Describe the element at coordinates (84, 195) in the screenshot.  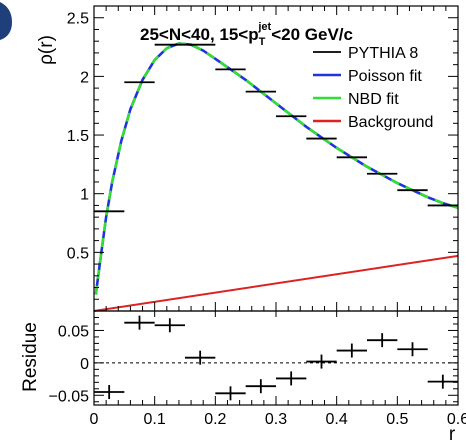
I see `main-y-tick-label: 1` at that location.